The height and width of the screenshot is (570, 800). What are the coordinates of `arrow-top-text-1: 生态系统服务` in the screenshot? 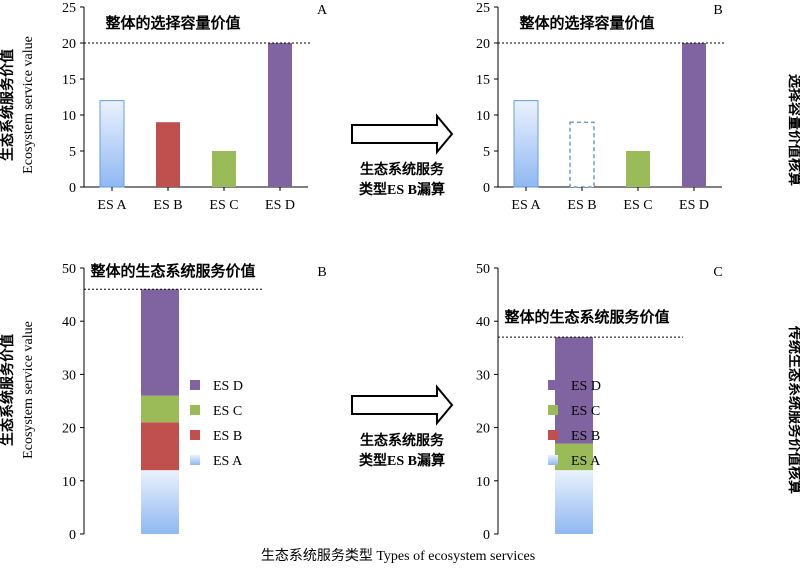 It's located at (402, 169).